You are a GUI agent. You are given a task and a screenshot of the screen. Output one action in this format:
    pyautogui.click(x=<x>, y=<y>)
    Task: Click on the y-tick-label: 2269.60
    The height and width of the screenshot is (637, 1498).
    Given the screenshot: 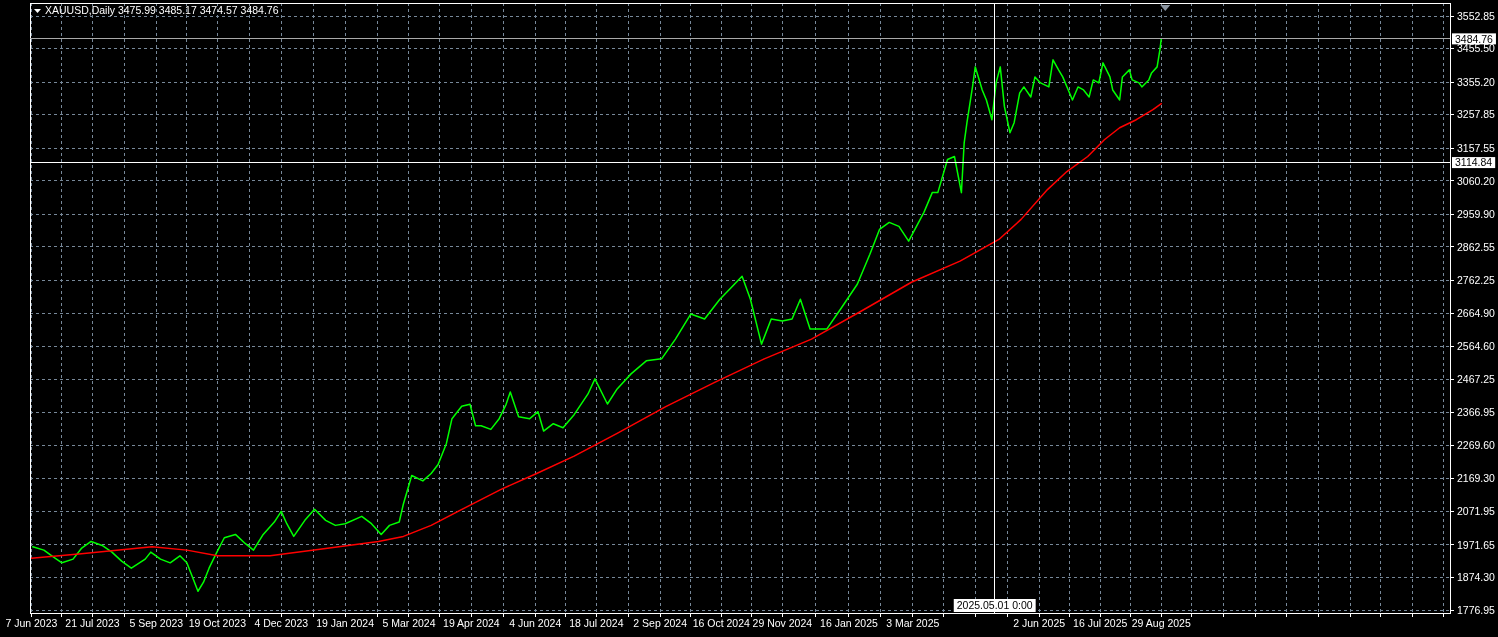 What is the action you would take?
    pyautogui.click(x=1476, y=444)
    